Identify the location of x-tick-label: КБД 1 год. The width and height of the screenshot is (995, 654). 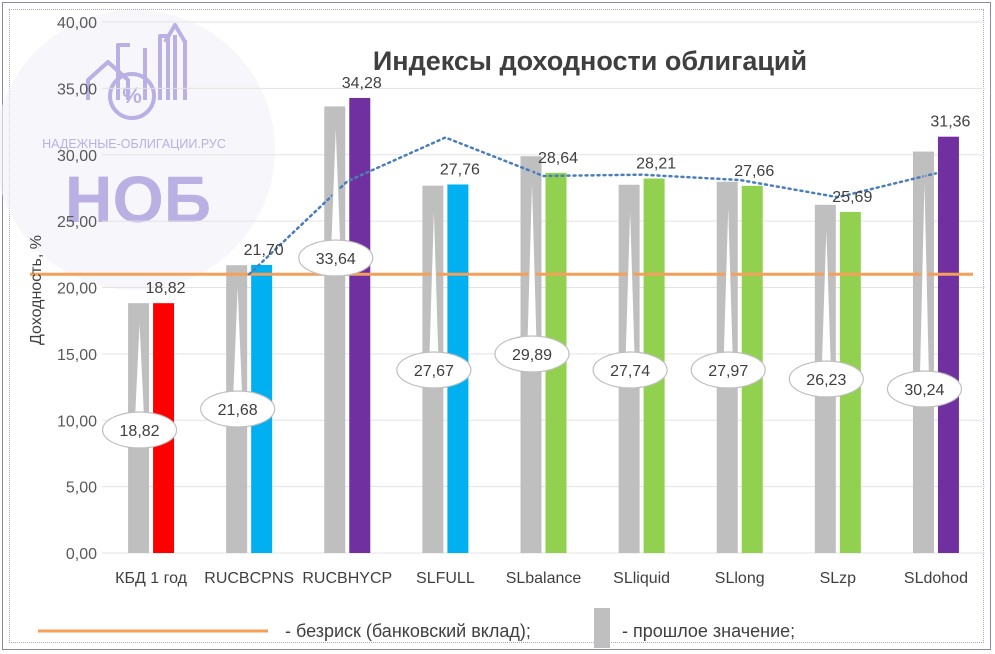
(151, 578).